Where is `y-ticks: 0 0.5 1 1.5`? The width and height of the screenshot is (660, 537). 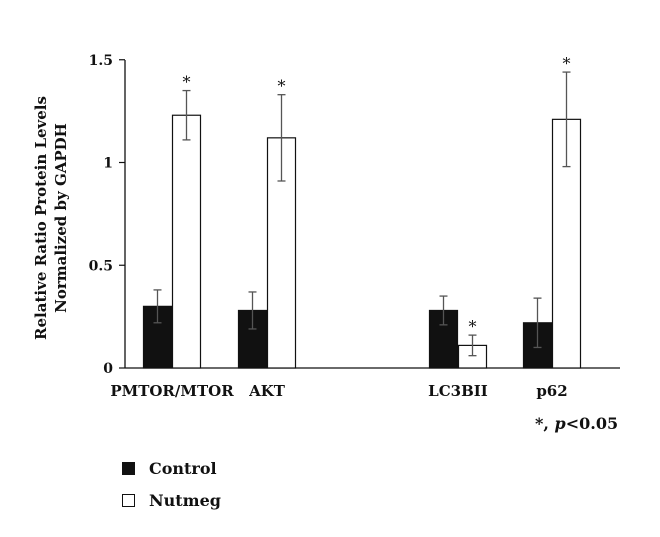
y-ticks: 0 0.5 1 1.5 is located at coordinates (107, 215).